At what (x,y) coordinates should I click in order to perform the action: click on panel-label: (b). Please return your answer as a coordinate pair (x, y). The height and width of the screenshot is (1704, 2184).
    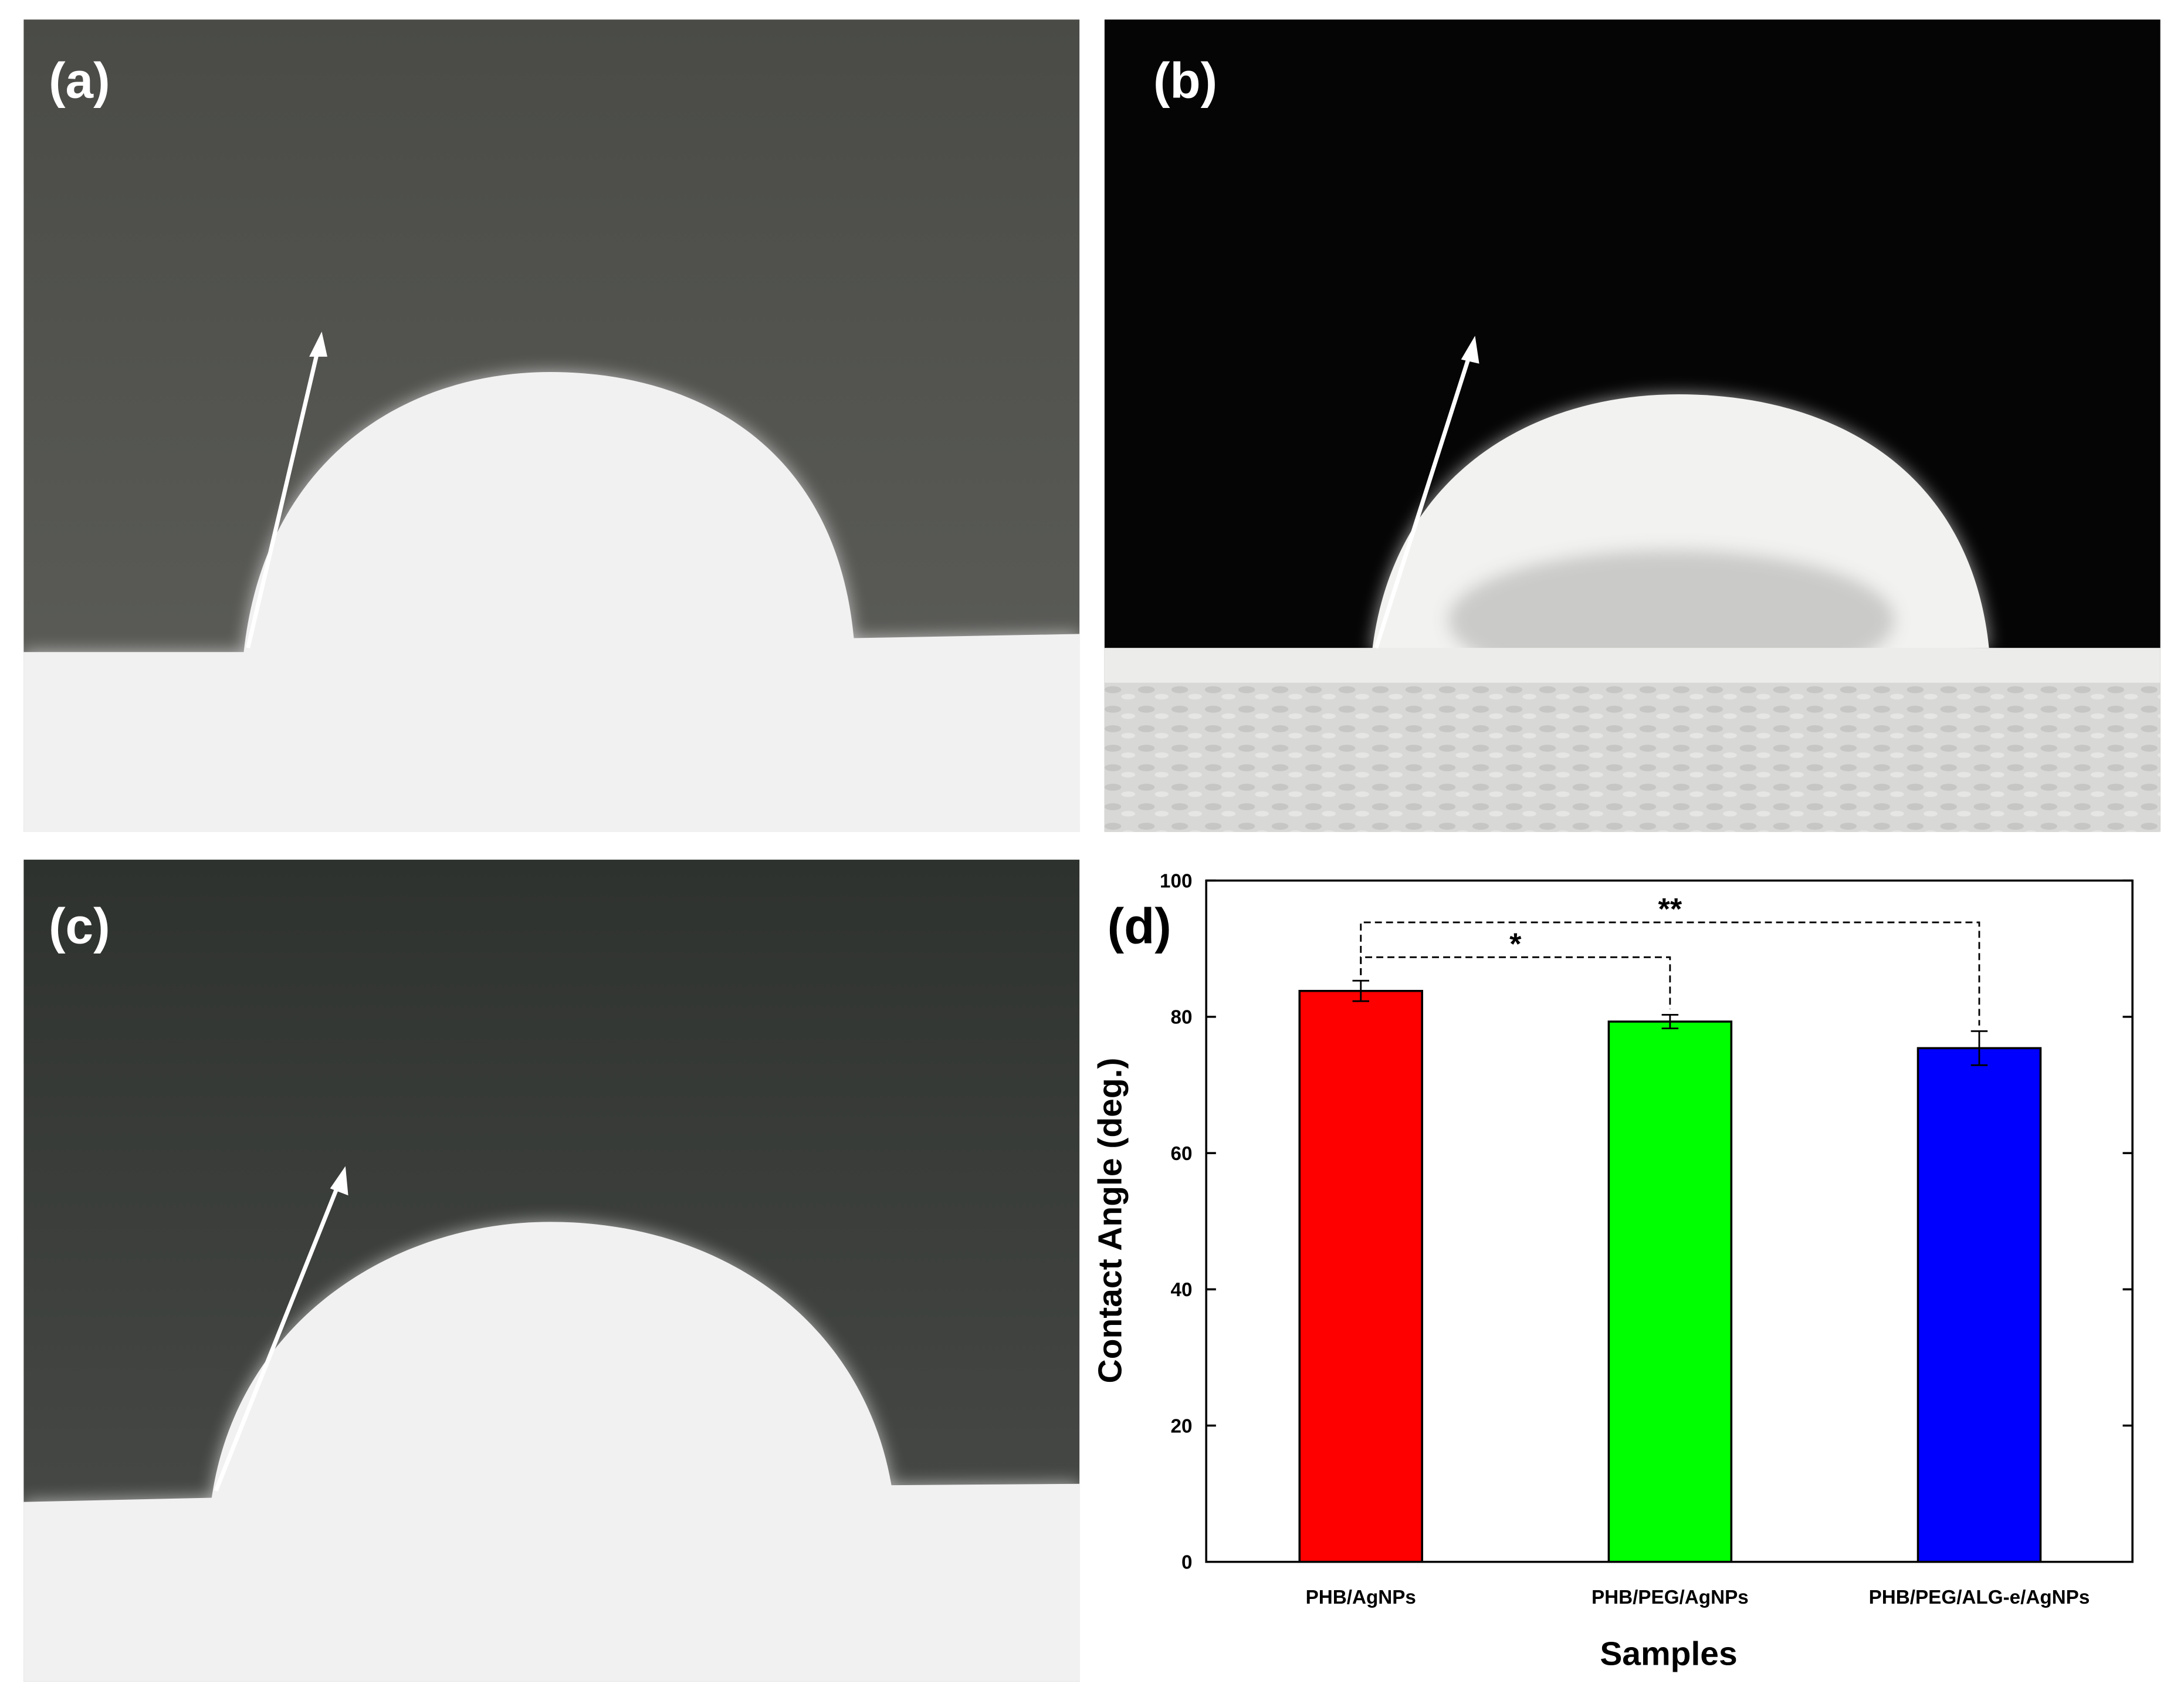
    Looking at the image, I should click on (1185, 81).